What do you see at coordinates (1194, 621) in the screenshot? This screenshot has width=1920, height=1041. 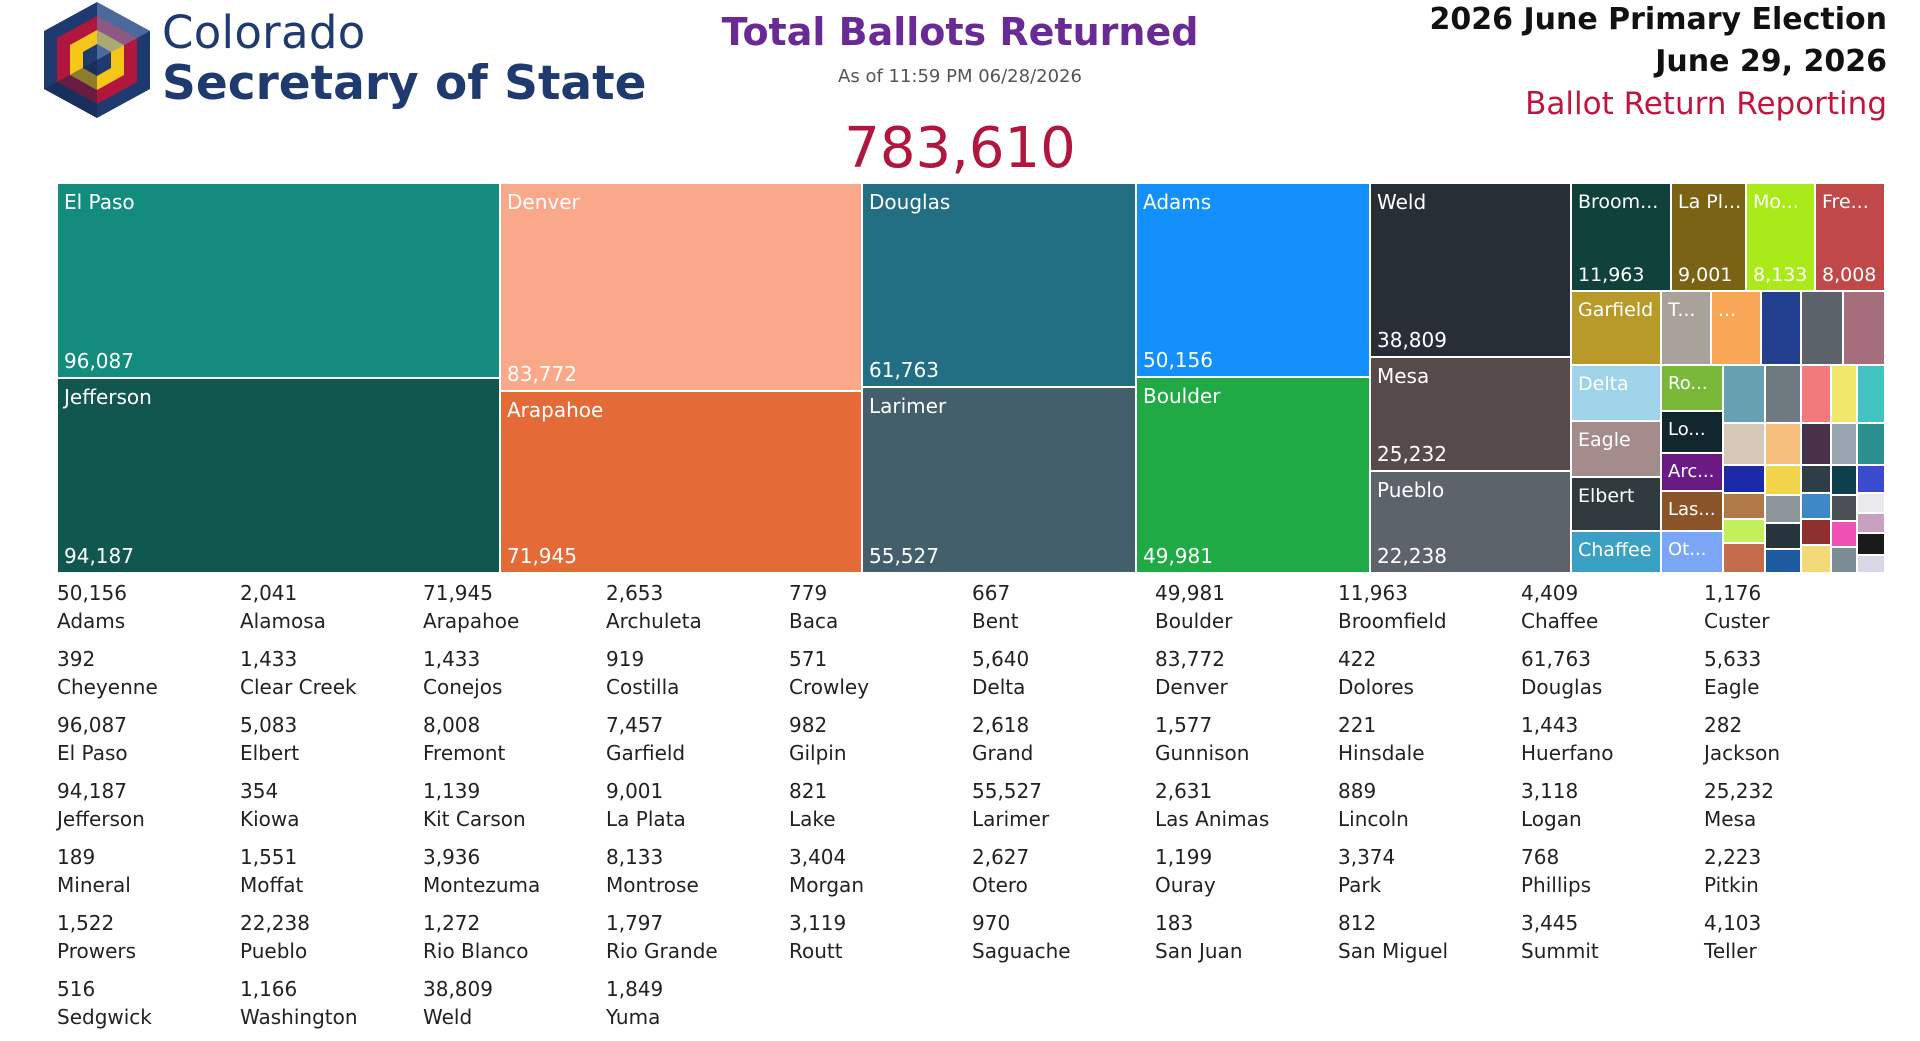 I see `county-name: Boulder` at bounding box center [1194, 621].